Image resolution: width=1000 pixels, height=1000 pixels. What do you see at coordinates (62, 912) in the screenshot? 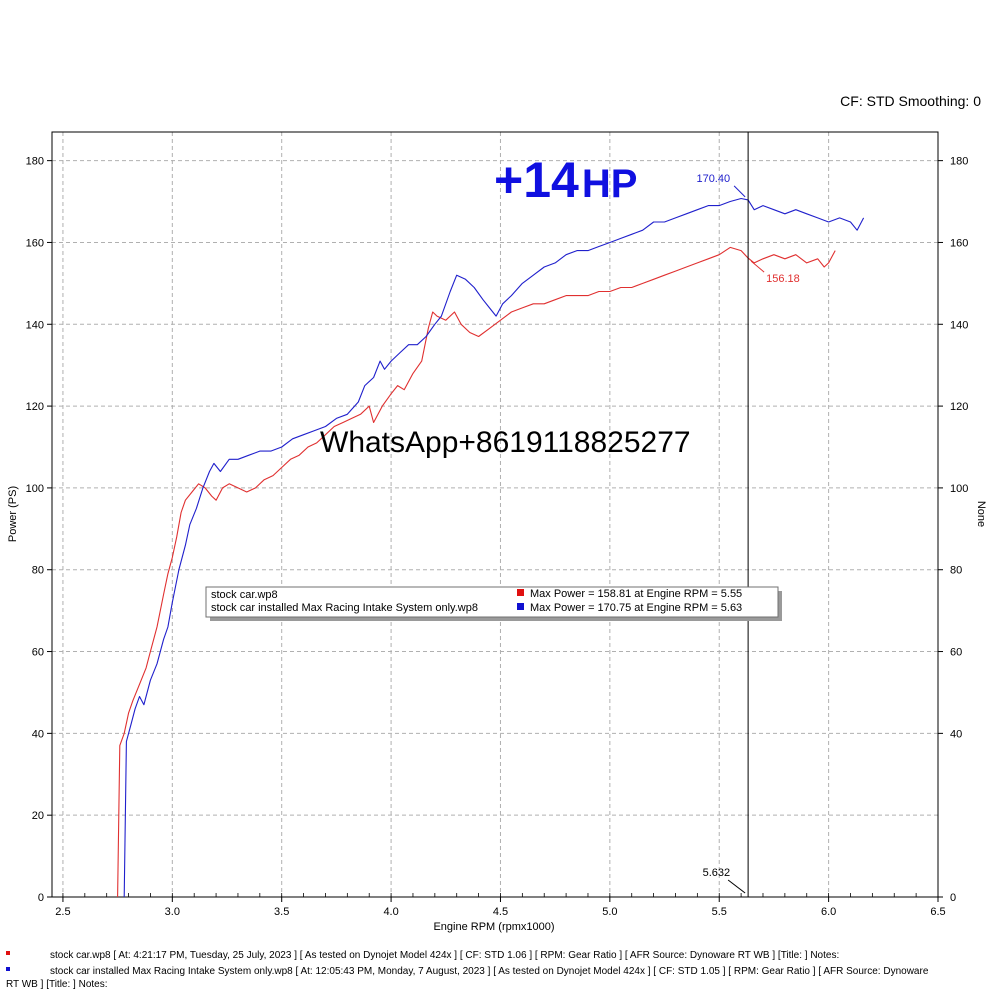
I see `x-tick-label: 2.5` at bounding box center [62, 912].